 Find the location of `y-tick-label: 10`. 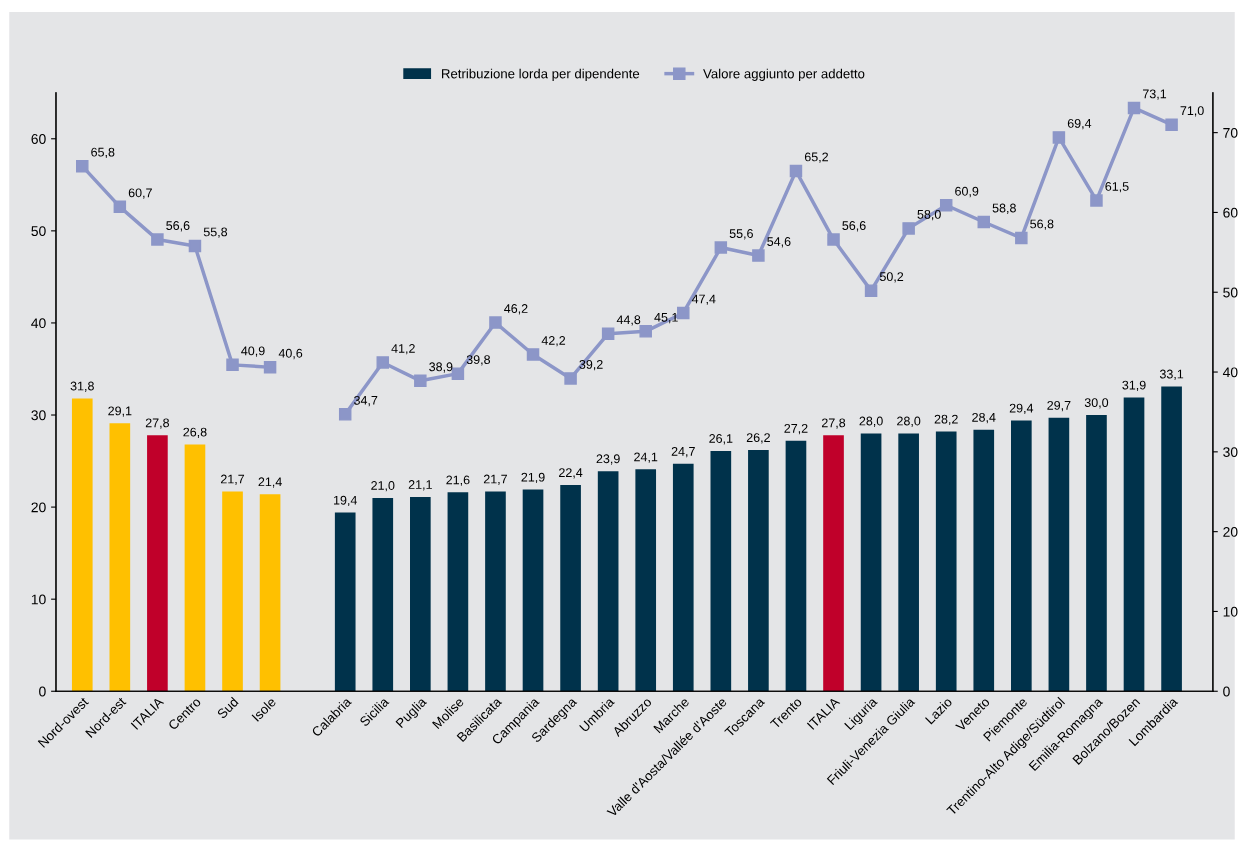

y-tick-label: 10 is located at coordinates (38, 599).